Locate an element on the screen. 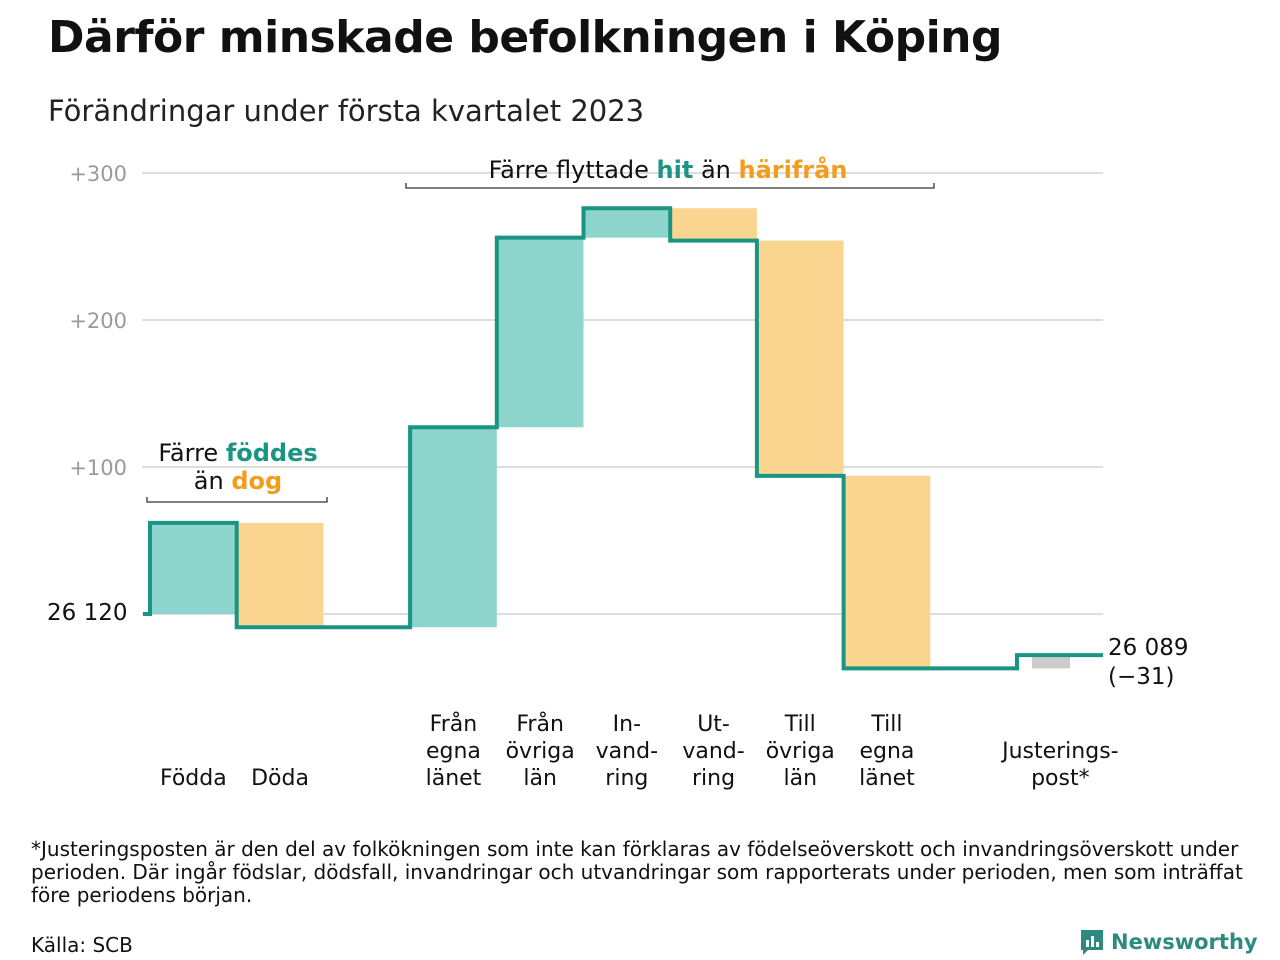 The height and width of the screenshot is (960, 1280). source: Källa: SCB is located at coordinates (82, 945).